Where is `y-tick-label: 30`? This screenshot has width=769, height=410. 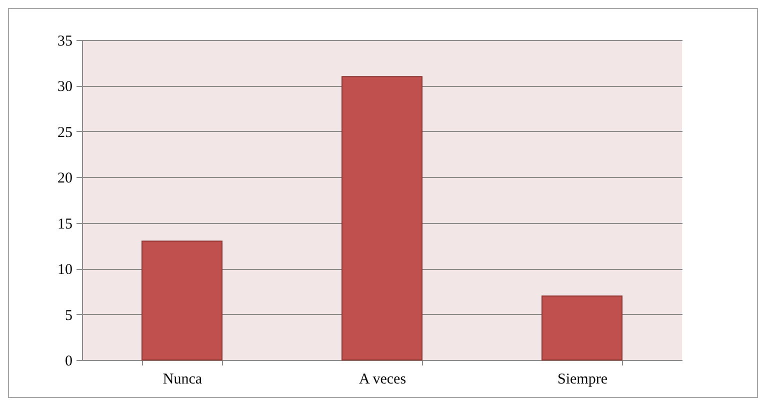 y-tick-label: 30 is located at coordinates (65, 87).